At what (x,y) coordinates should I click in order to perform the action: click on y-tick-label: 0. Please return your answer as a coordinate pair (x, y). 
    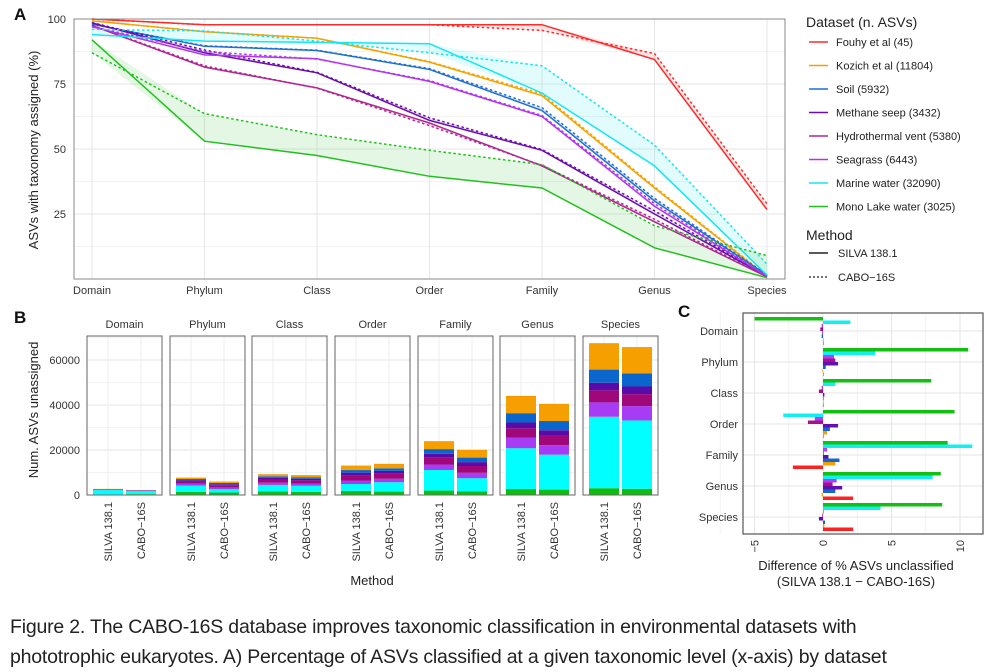
    Looking at the image, I should click on (77, 496).